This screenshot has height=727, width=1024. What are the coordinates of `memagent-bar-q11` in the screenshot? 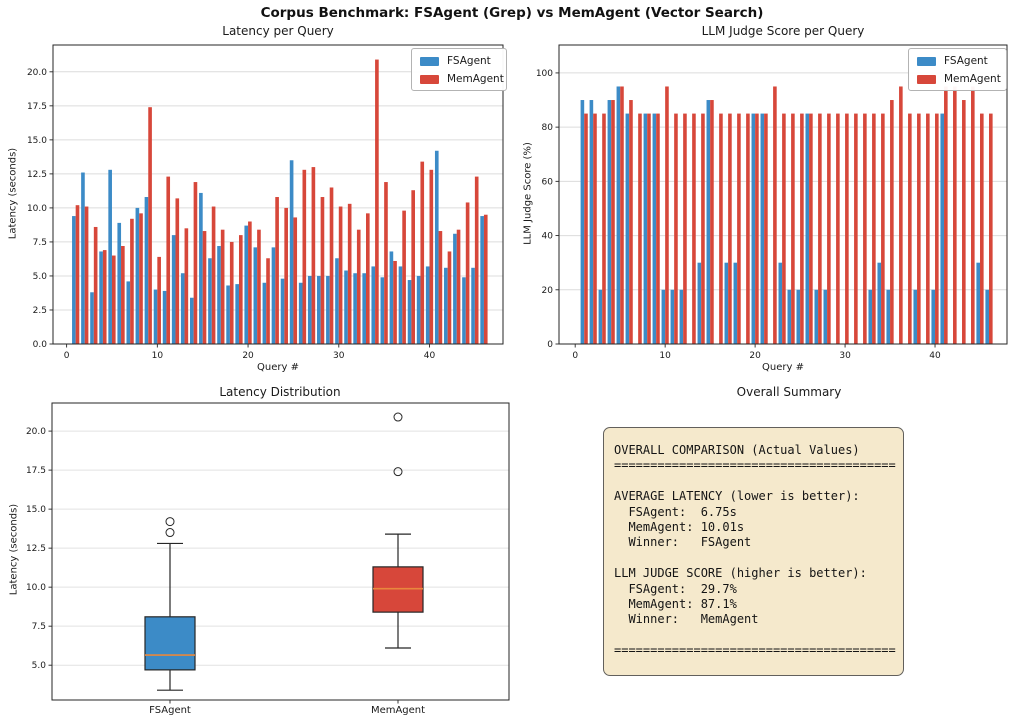 It's located at (168, 260).